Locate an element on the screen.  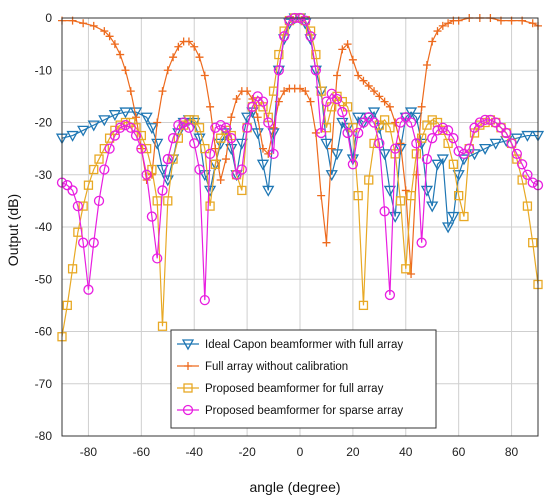
x-tick-label: -60 is located at coordinates (142, 452).